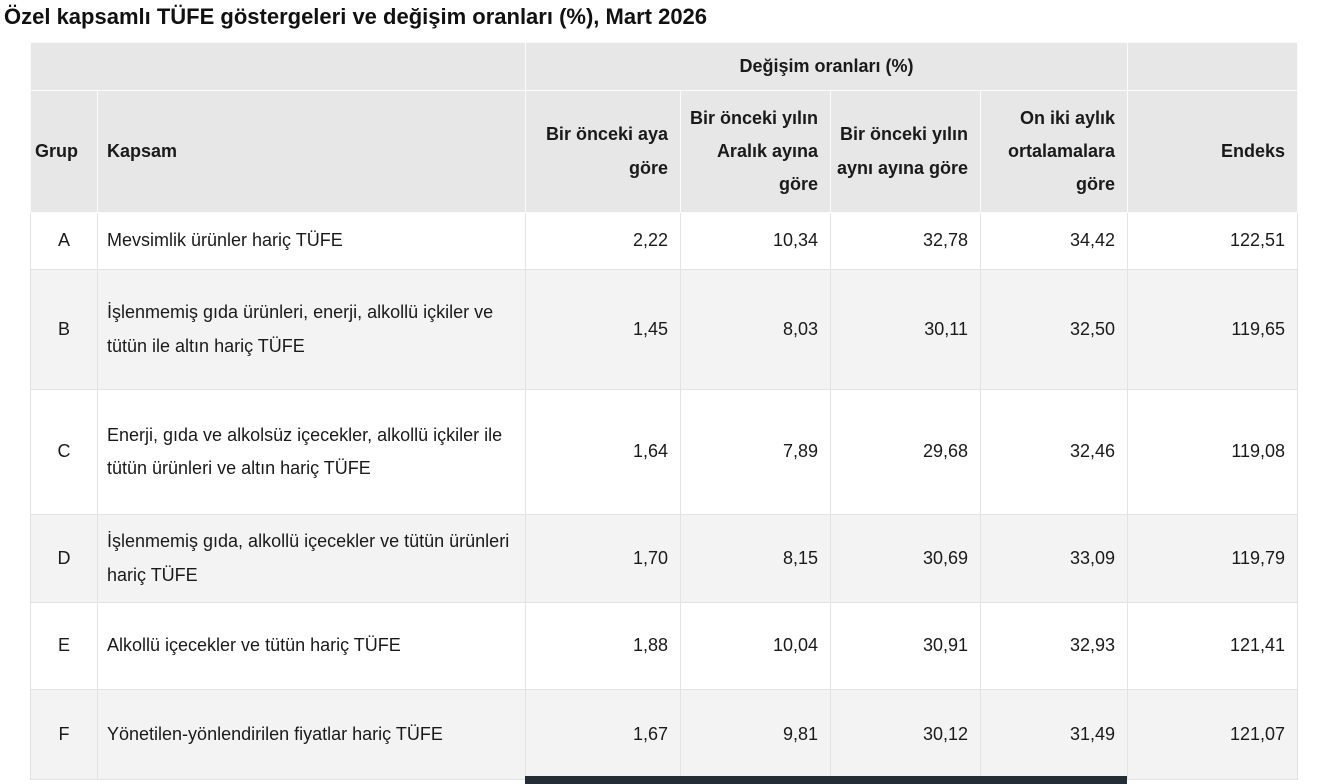 The height and width of the screenshot is (784, 1330). What do you see at coordinates (311, 241) in the screenshot?
I see `kapsam-cell: Mevsimlik ürünler hariç TÜFE` at bounding box center [311, 241].